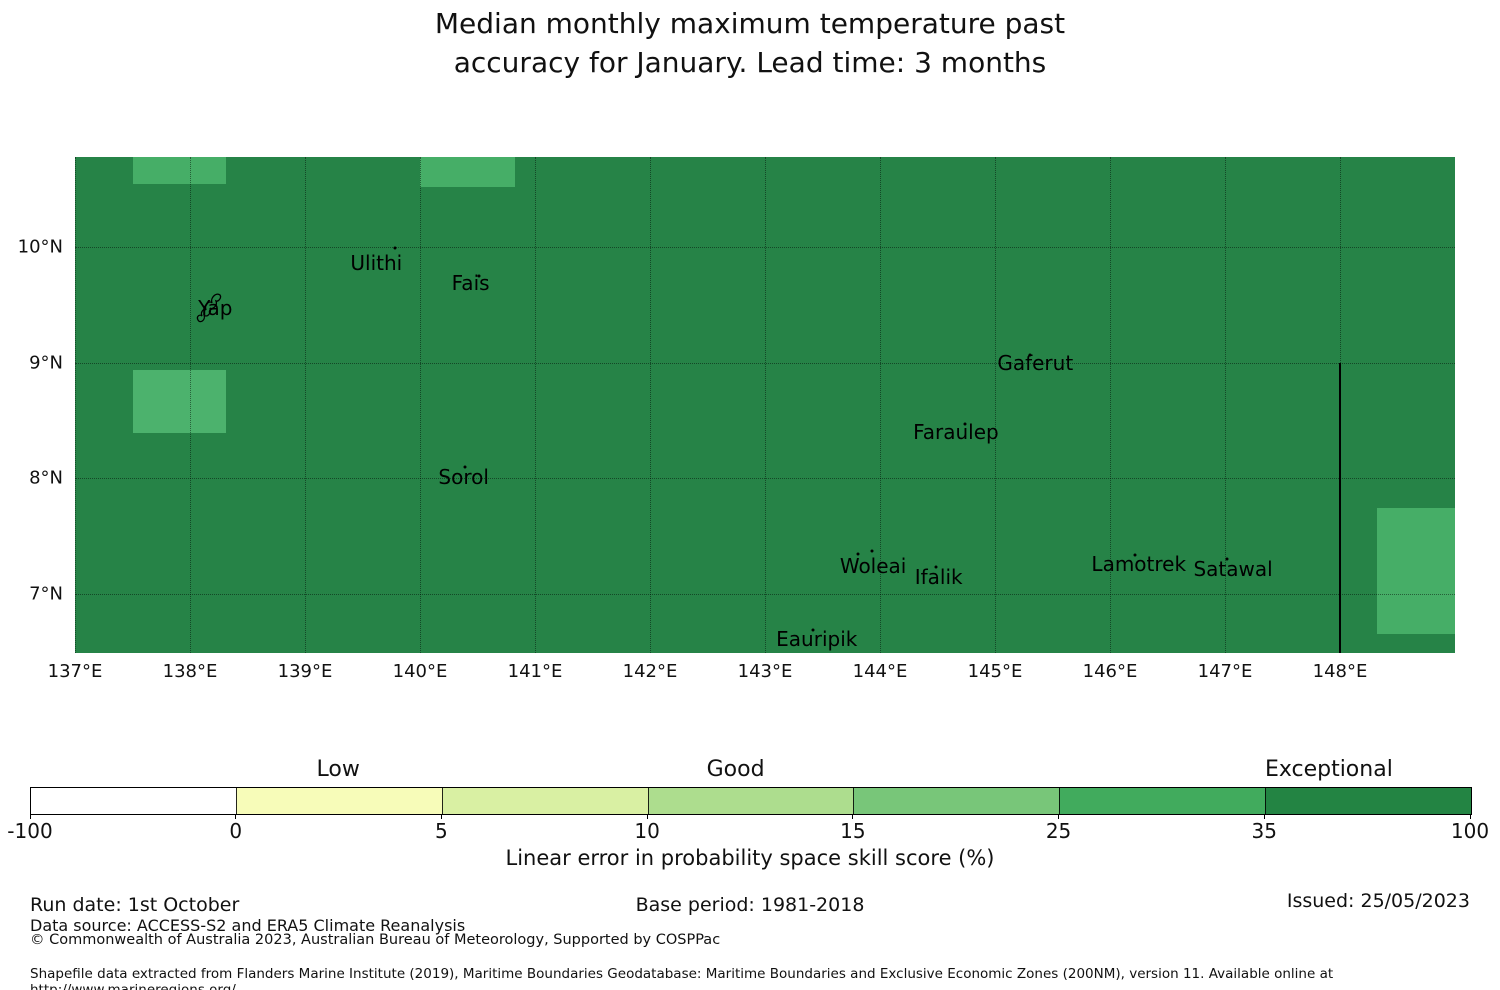  What do you see at coordinates (31, 405) in the screenshot?
I see `y-axis: 10°N 9°N 8°N 7°N` at bounding box center [31, 405].